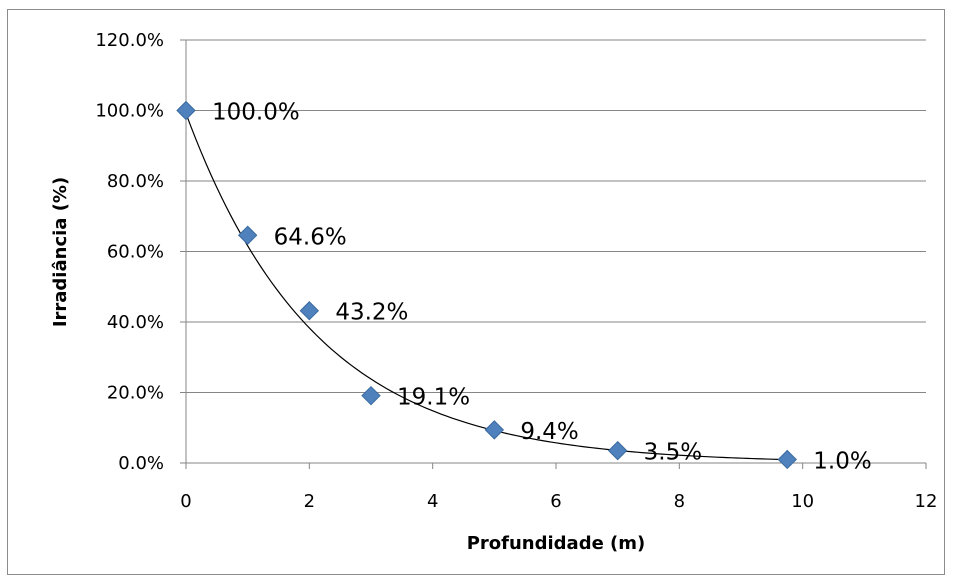 This screenshot has width=956, height=581. I want to click on x-tick-labels: 0 2 4 6 8 10 12, so click(558, 501).